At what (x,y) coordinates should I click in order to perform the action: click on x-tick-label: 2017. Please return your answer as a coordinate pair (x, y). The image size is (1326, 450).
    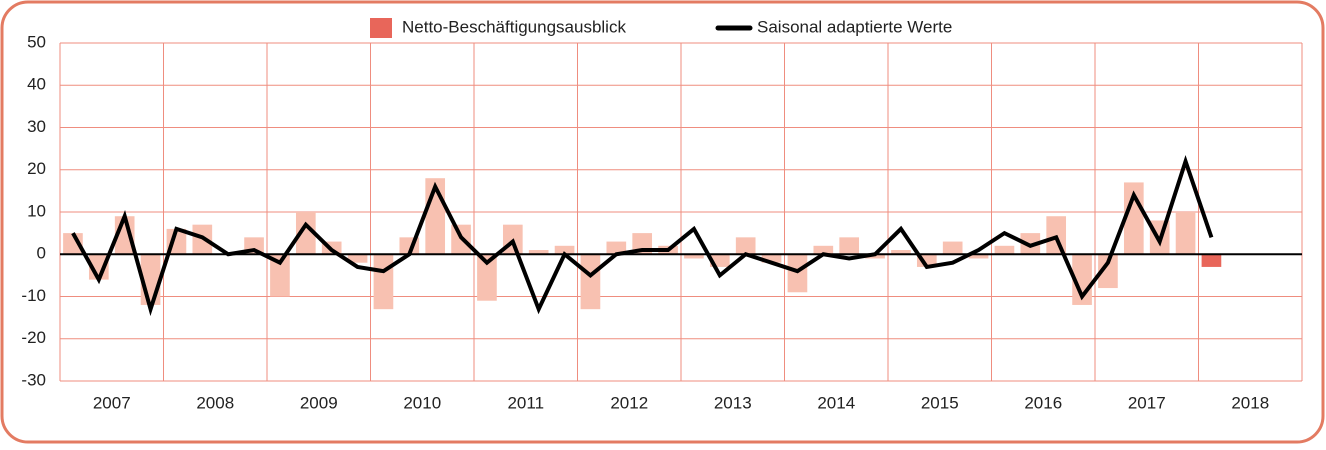
    Looking at the image, I should click on (1147, 402).